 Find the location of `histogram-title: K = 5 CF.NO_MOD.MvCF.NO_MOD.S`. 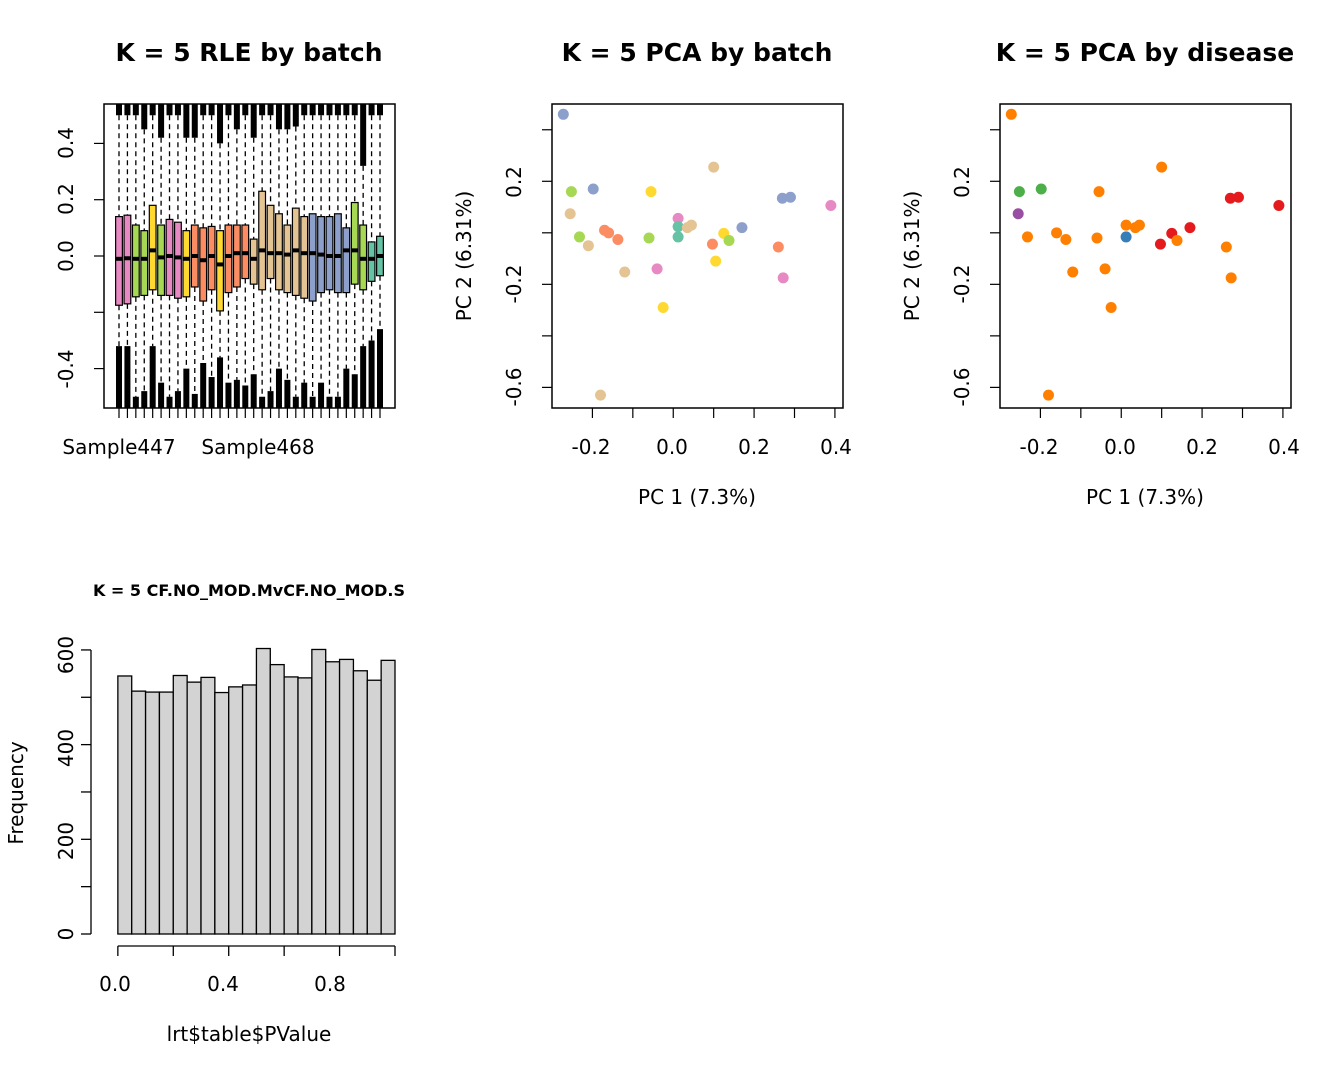

histogram-title: K = 5 CF.NO_MOD.MvCF.NO_MOD.S is located at coordinates (249, 590).